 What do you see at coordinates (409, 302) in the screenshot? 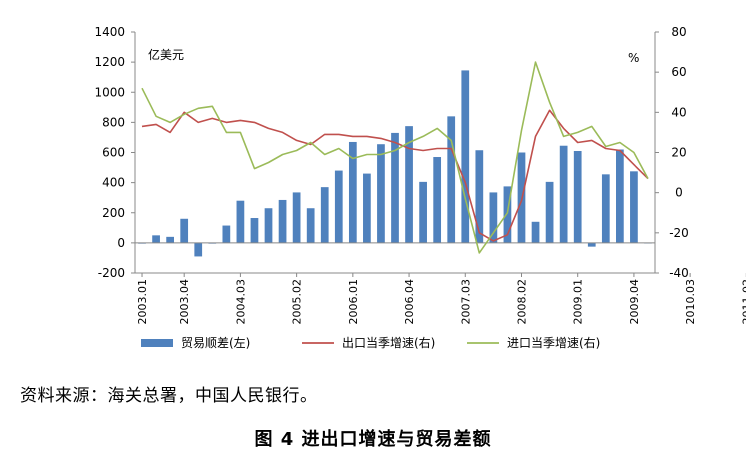
I see `x-tick-label: 2006.04` at bounding box center [409, 302].